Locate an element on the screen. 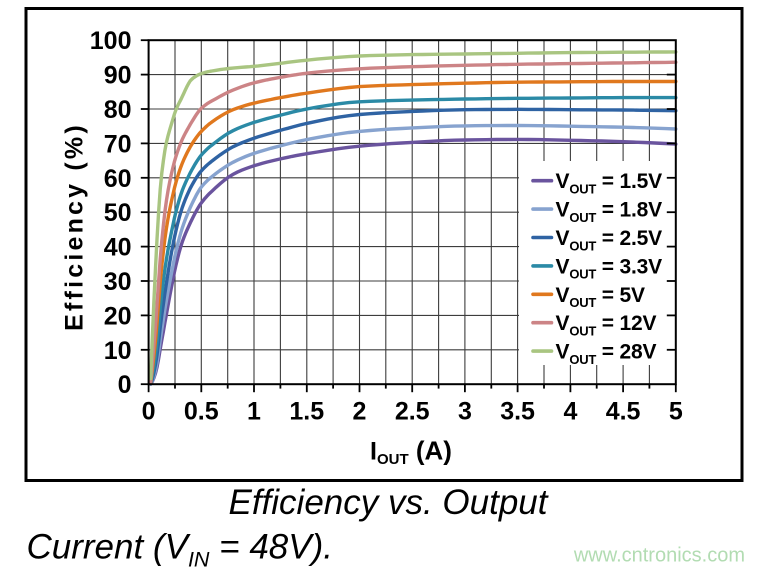 This screenshot has width=762, height=574. svg-text: 1 is located at coordinates (254, 412).